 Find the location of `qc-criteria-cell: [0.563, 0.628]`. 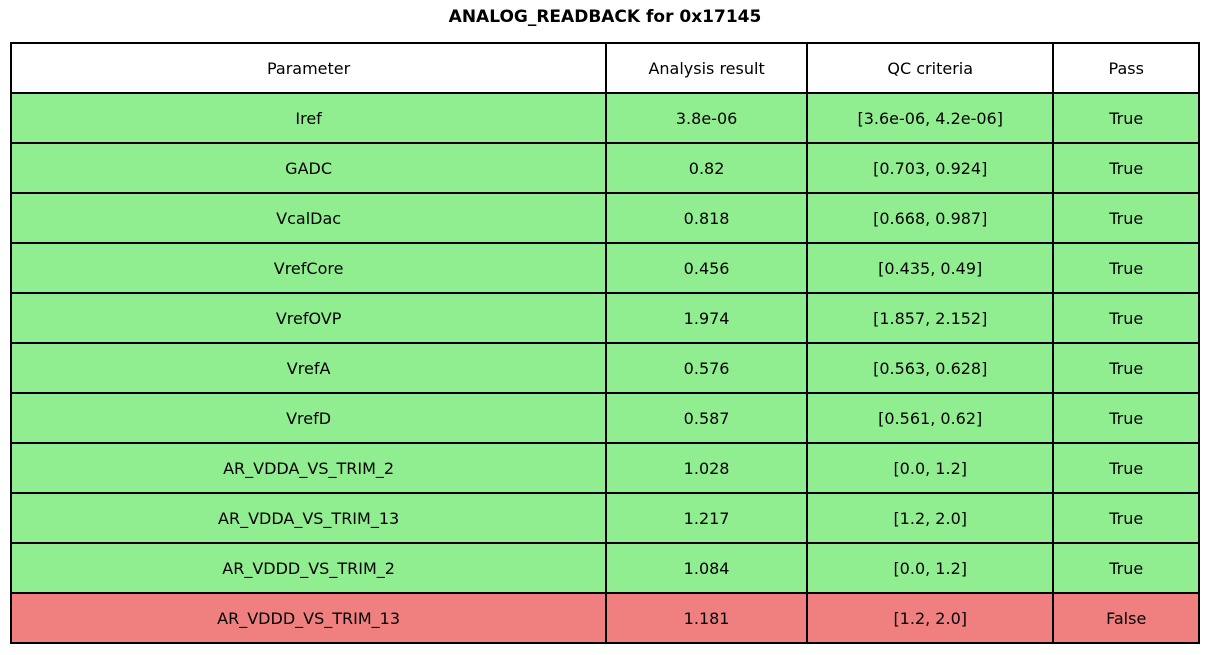

qc-criteria-cell: [0.563, 0.628] is located at coordinates (930, 368).